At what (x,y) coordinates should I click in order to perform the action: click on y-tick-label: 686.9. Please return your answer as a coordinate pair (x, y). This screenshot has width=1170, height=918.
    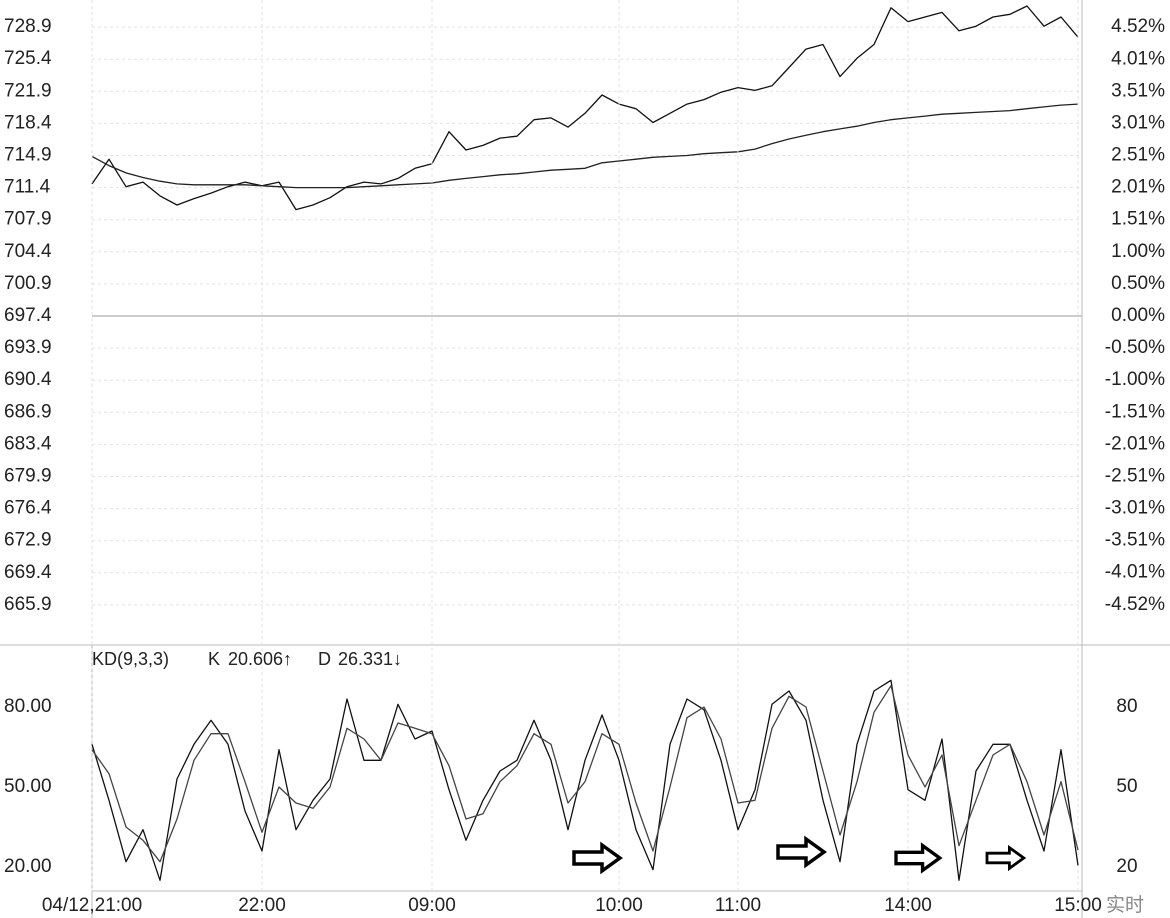
    Looking at the image, I should click on (28, 411).